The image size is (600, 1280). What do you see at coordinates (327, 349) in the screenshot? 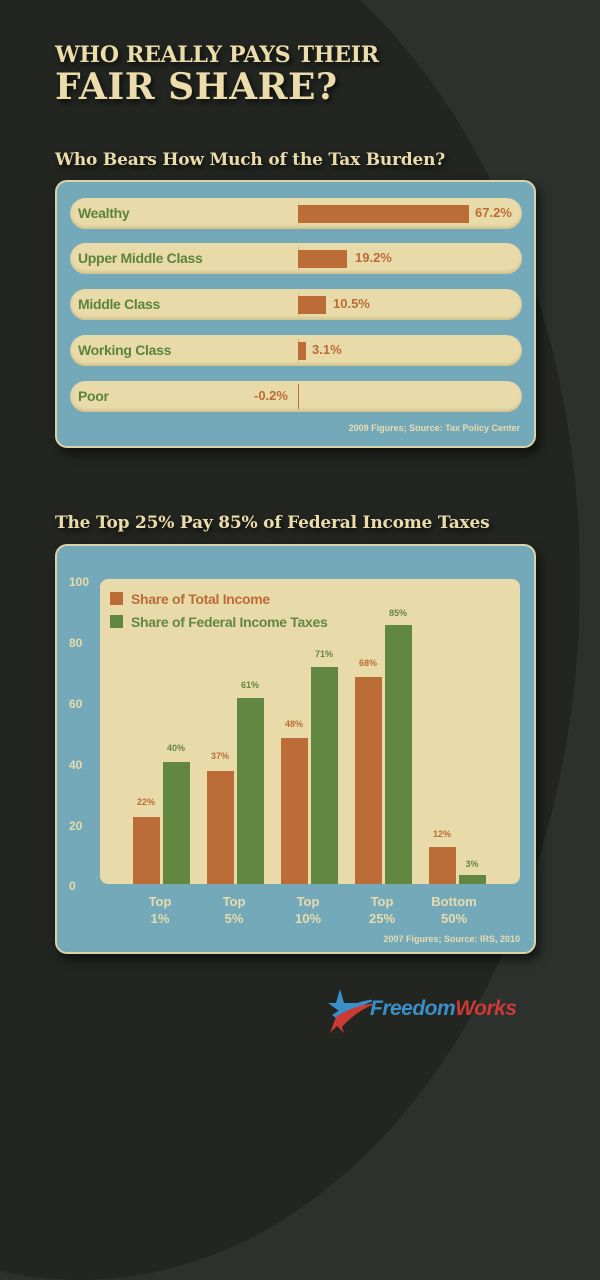
I see `row-value: 3.1%` at bounding box center [327, 349].